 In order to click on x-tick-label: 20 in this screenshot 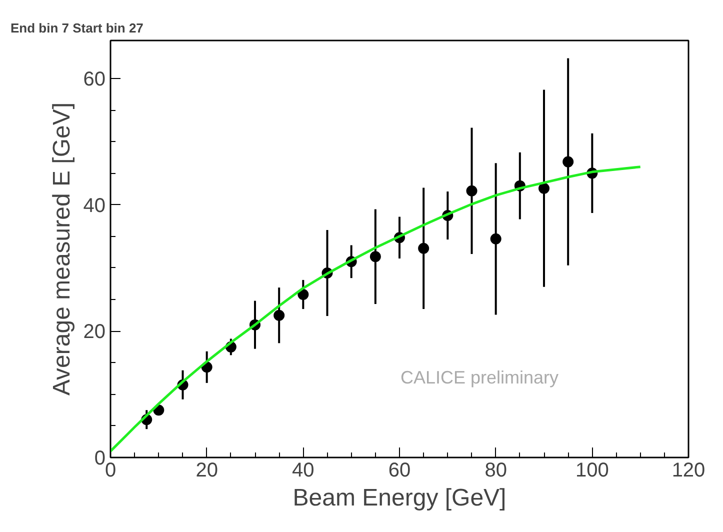, I will do `click(207, 471)`.